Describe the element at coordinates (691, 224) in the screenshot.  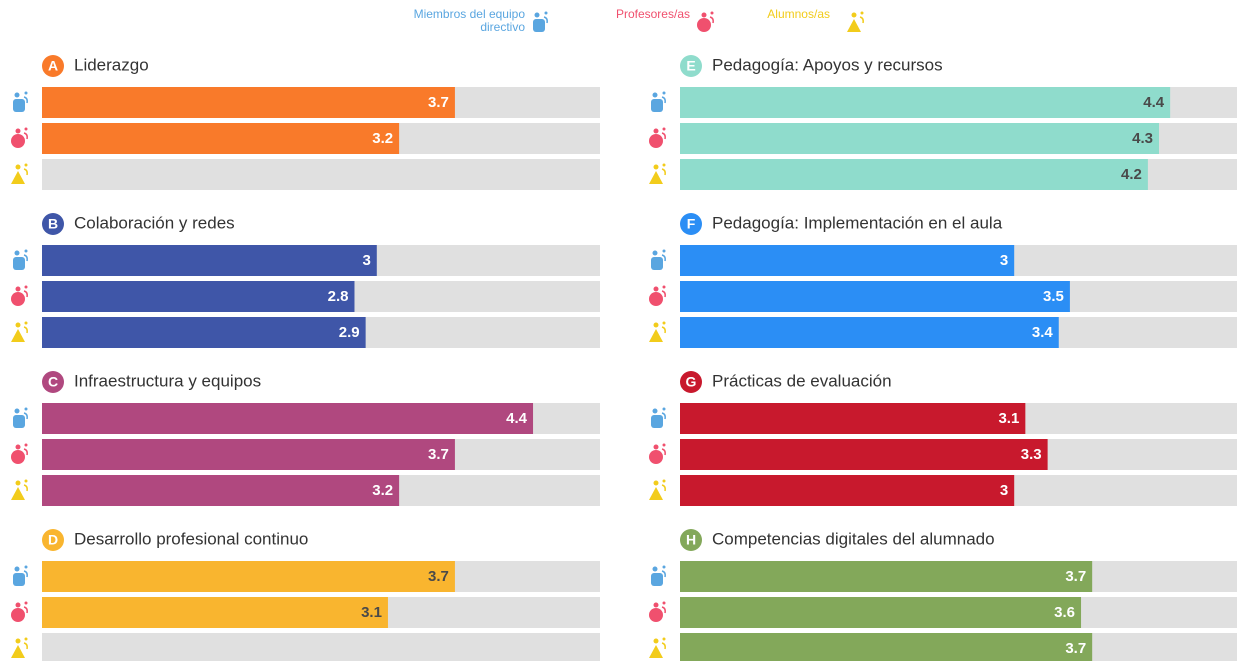
I see `letter: F` at that location.